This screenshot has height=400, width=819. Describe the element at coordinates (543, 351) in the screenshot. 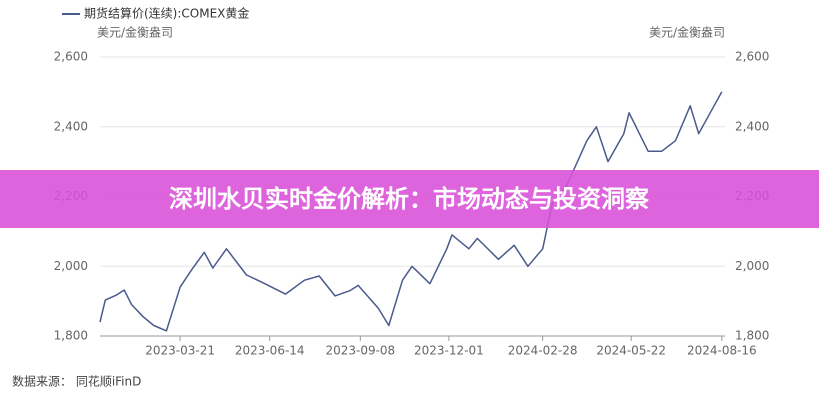

I see `x-tick-label: 2024-02-28` at that location.